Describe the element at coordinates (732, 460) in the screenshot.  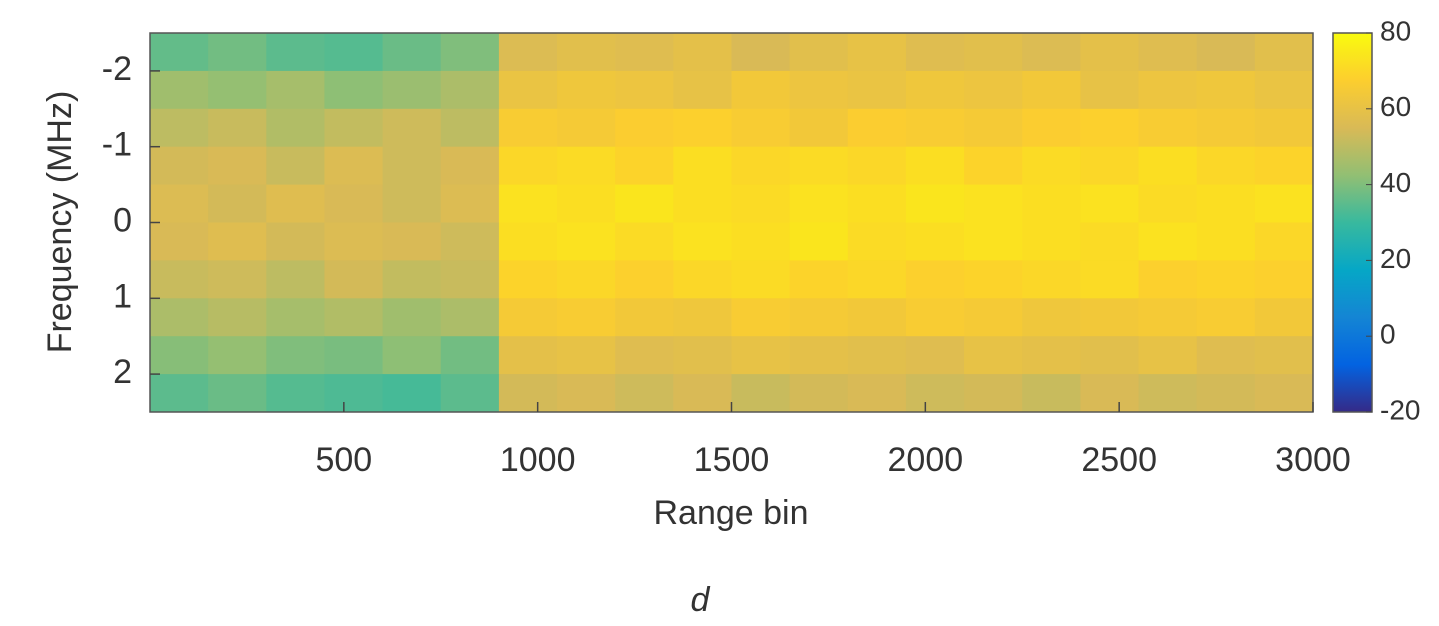
I see `x-tick-label: 1500` at that location.